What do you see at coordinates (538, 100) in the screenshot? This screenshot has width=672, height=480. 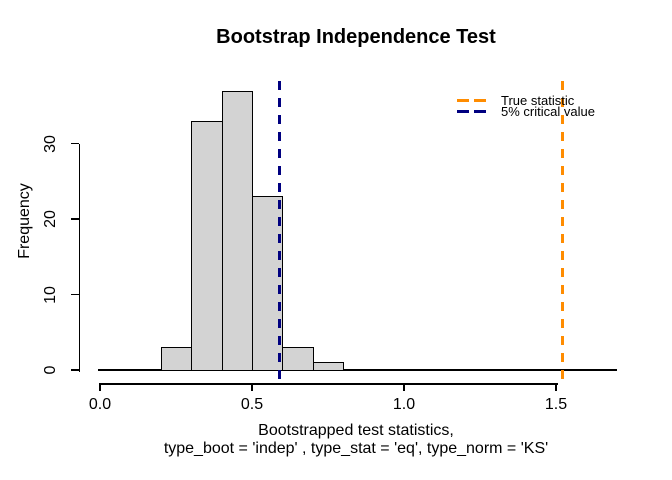 I see `legend-label-true-statistic: True statistic` at bounding box center [538, 100].